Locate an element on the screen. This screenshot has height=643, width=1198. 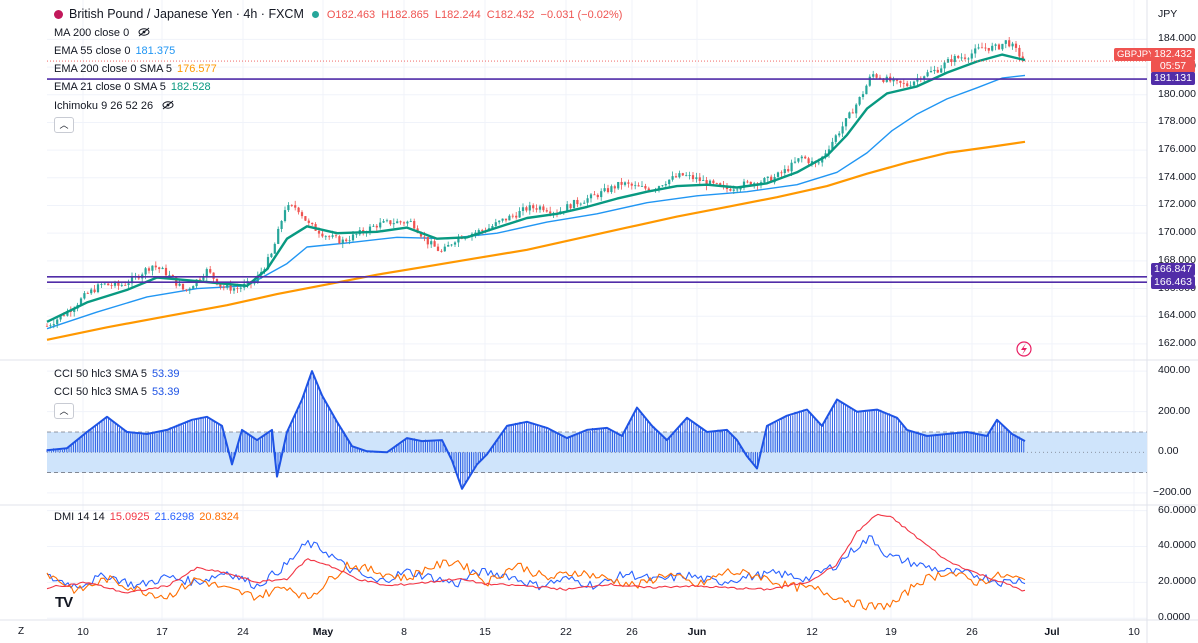
cci-value: 53.39 is located at coordinates (165, 374).